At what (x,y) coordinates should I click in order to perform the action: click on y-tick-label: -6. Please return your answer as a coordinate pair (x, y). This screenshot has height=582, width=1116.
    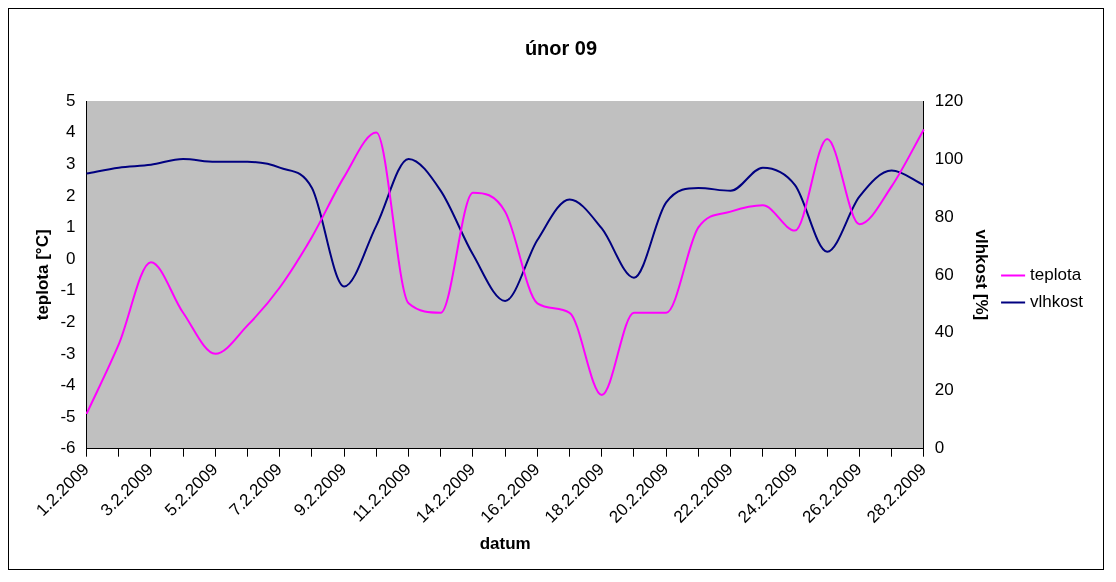
    Looking at the image, I should click on (68, 448).